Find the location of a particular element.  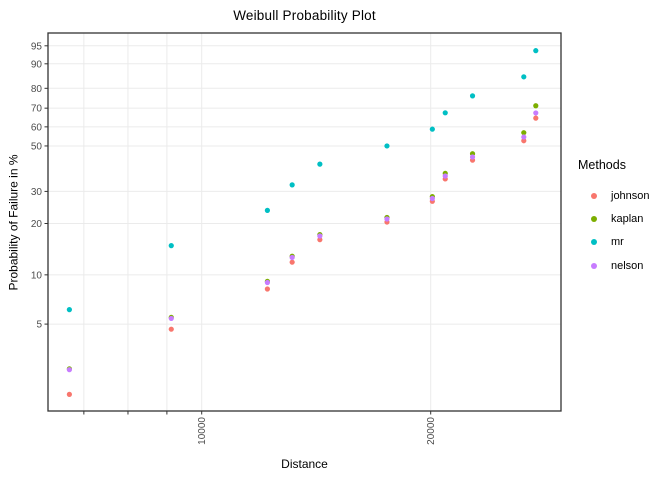

legend-item-mr: mr is located at coordinates (625, 242).